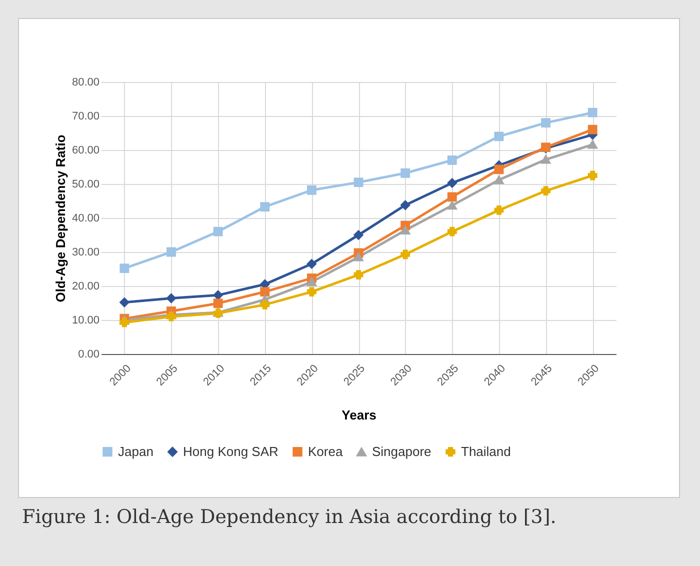 The width and height of the screenshot is (700, 566). Describe the element at coordinates (86, 82) in the screenshot. I see `y-tick-label: 80.00` at that location.